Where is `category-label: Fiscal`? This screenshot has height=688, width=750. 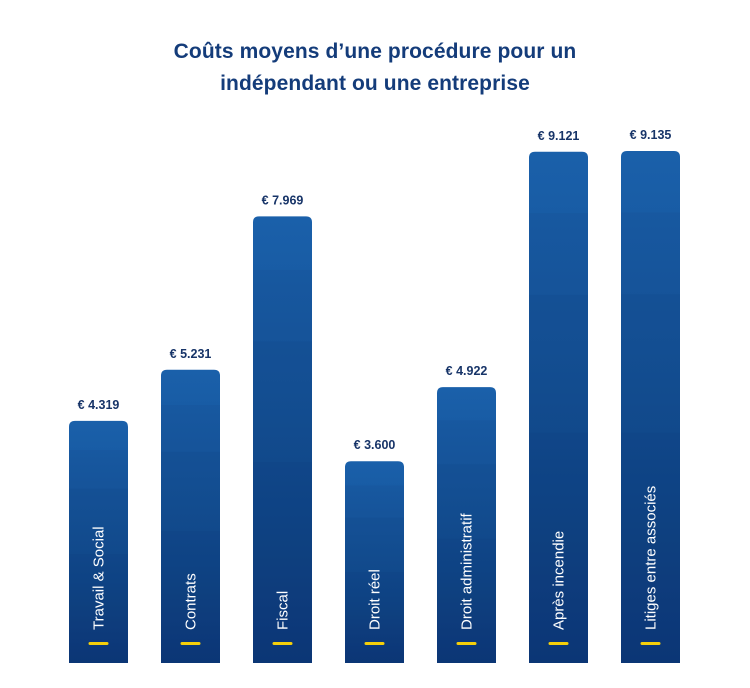
category-label: Fiscal is located at coordinates (283, 610).